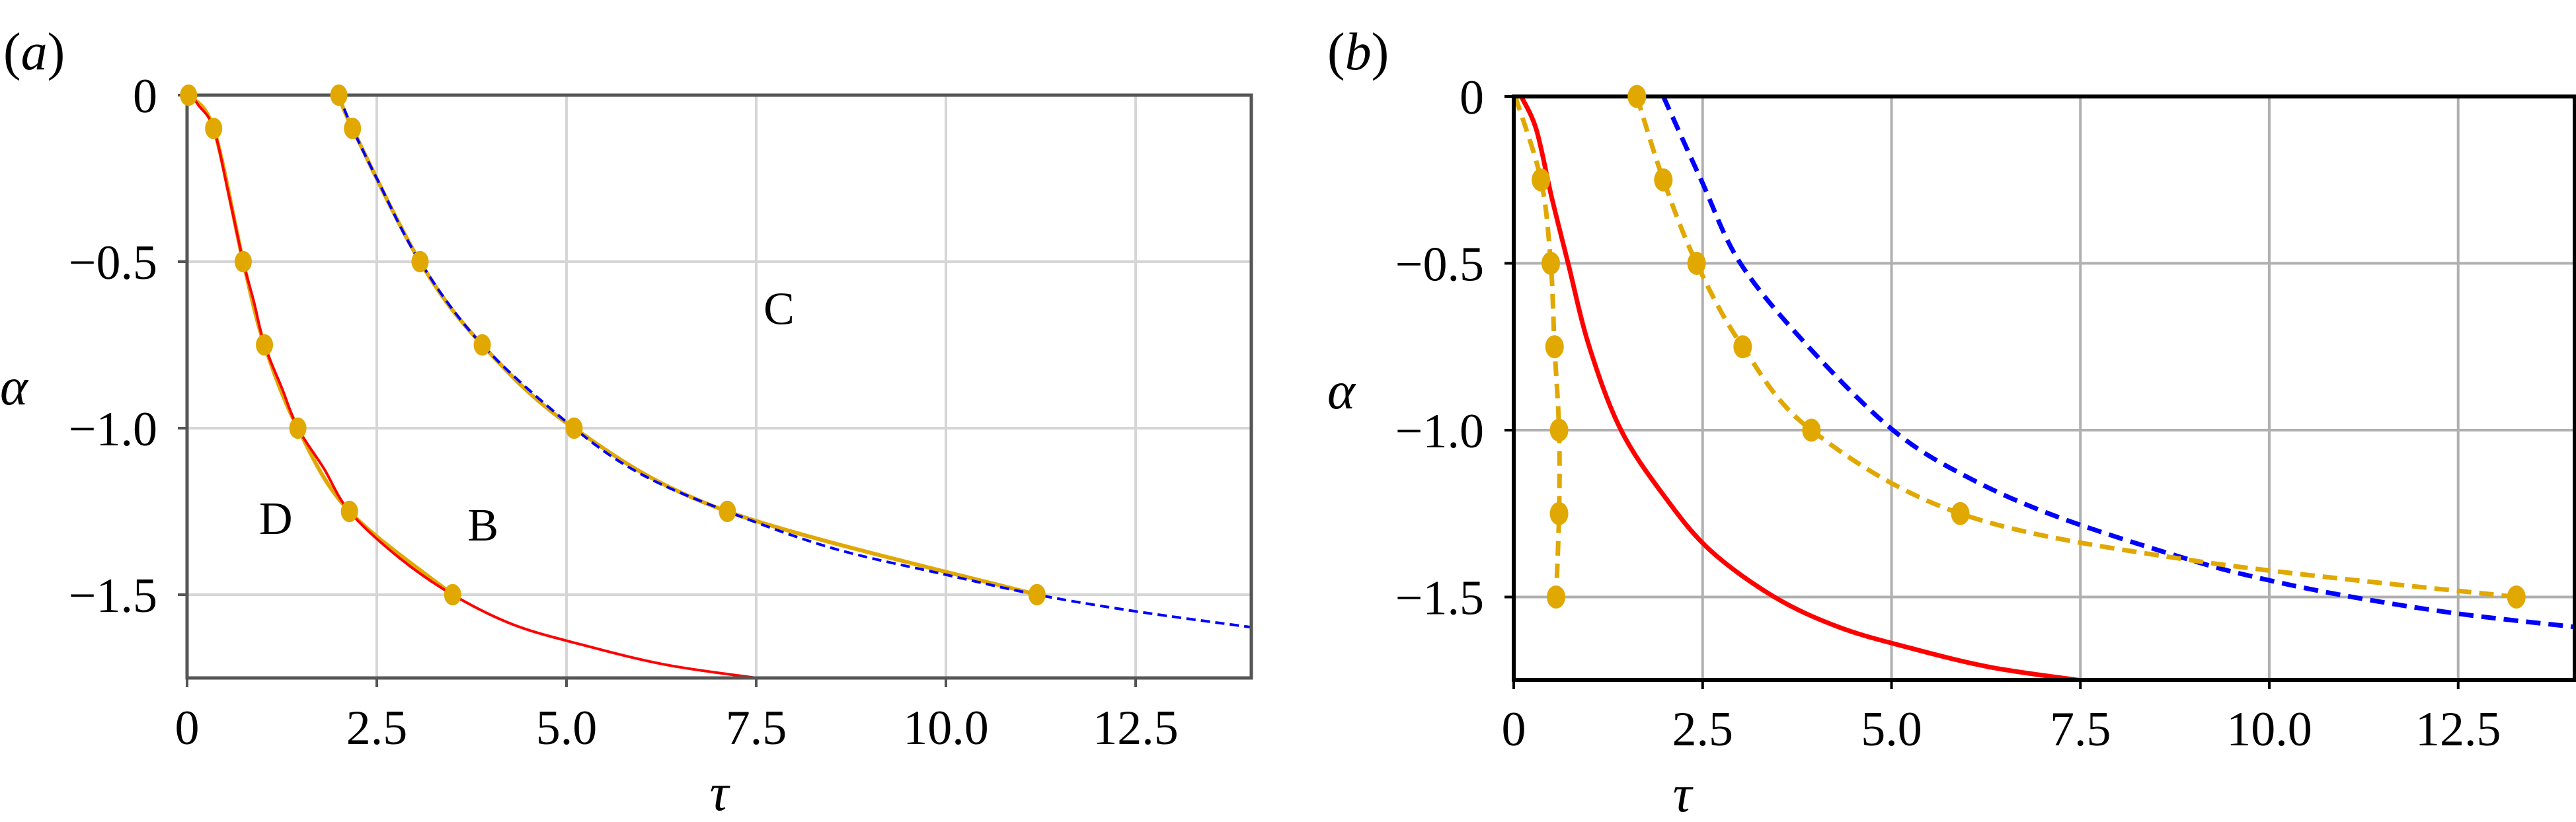  What do you see at coordinates (779, 309) in the screenshot?
I see `region-label-c: C` at bounding box center [779, 309].